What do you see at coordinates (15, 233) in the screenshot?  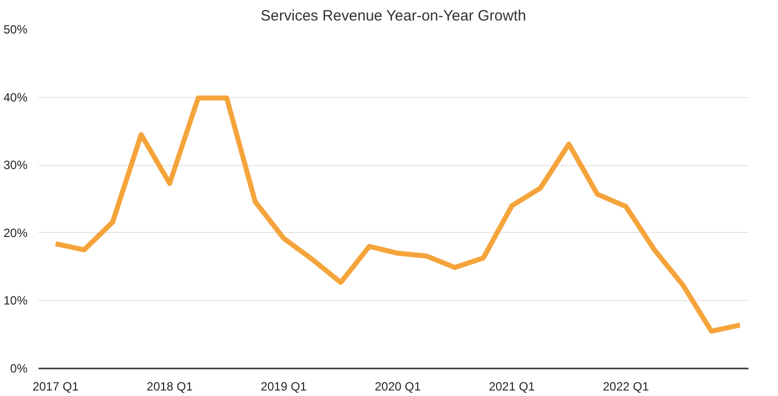 I see `y-tick-label: 20%` at bounding box center [15, 233].